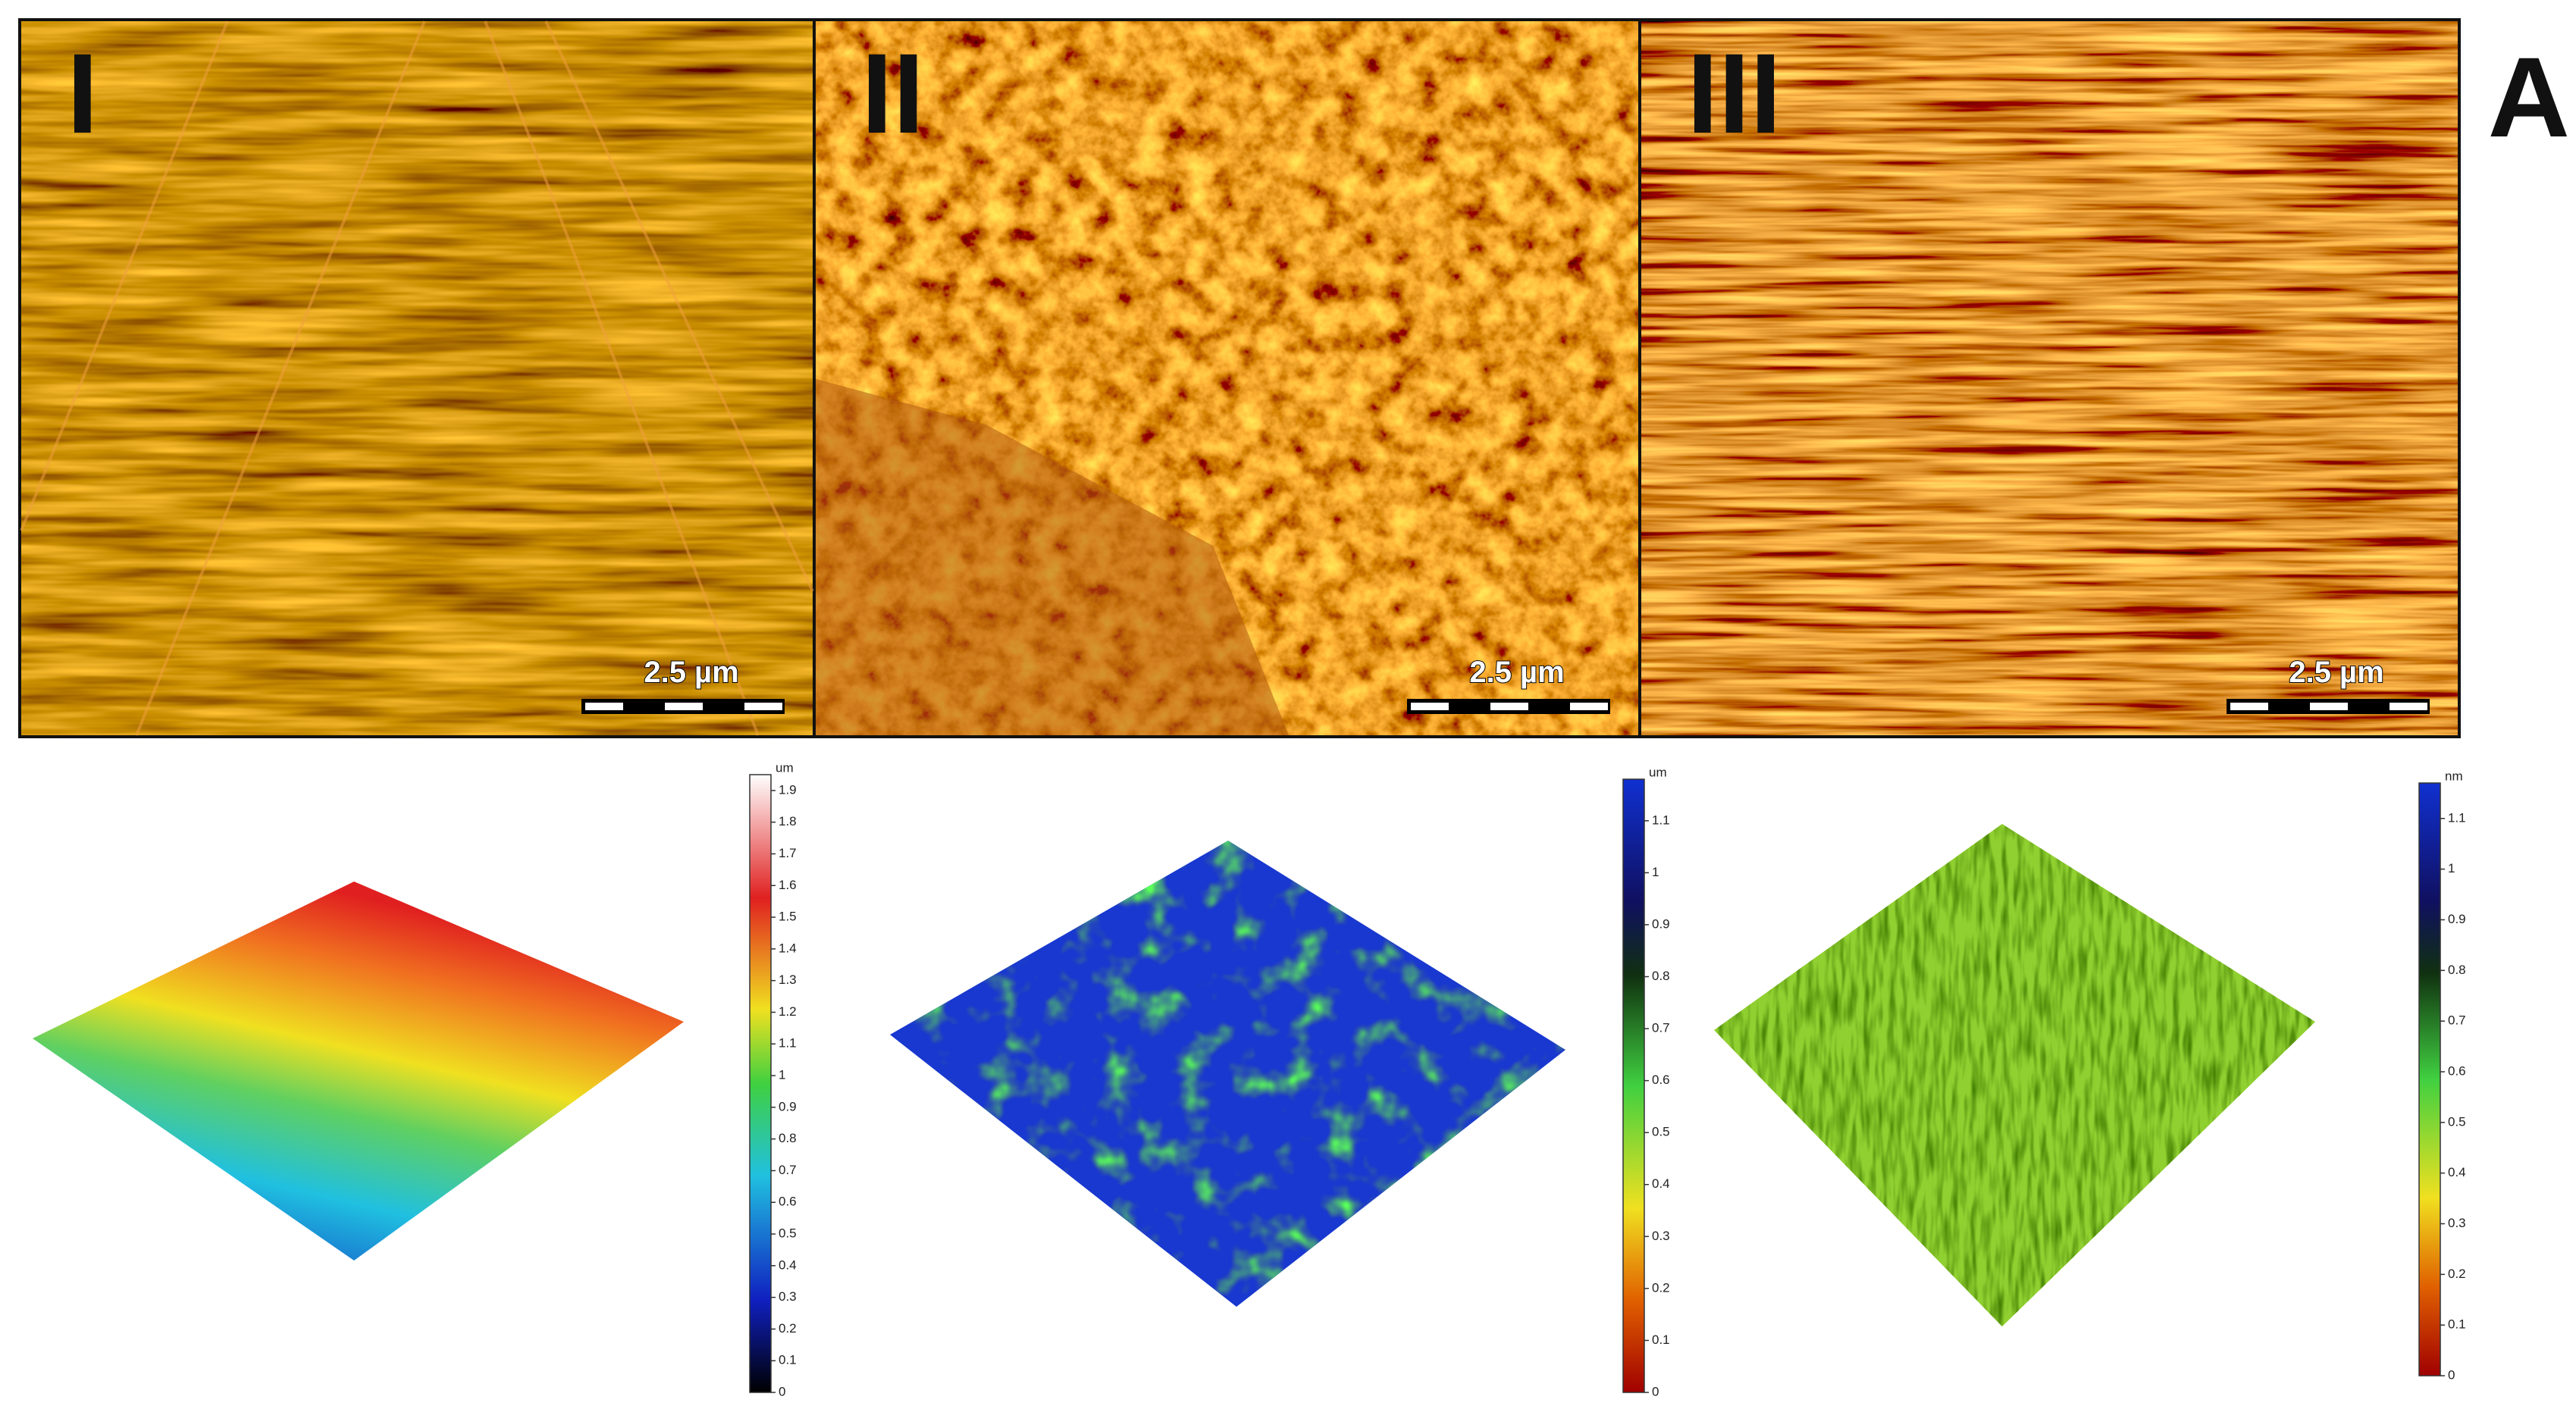 The width and height of the screenshot is (2576, 1425). Describe the element at coordinates (788, 790) in the screenshot. I see `colorbar-tick-label: 1.9` at that location.